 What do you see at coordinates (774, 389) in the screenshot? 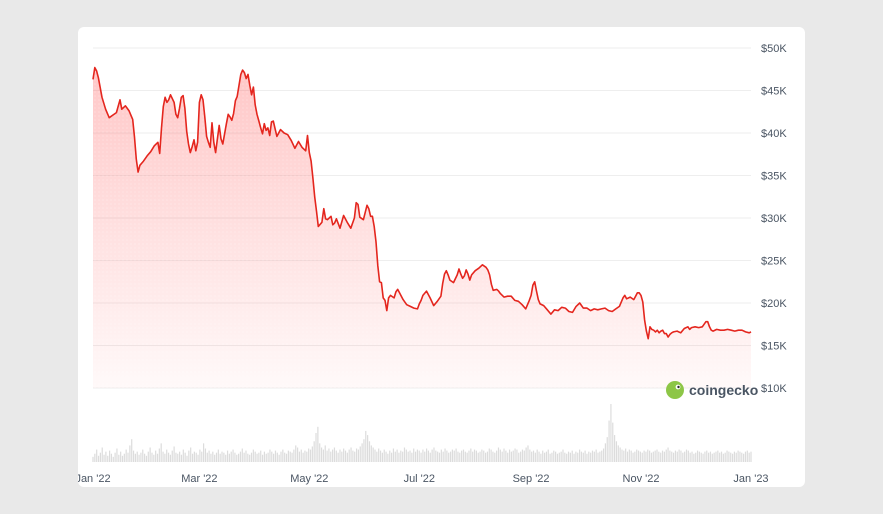
I see `y-tick-label: $10K` at bounding box center [774, 389].